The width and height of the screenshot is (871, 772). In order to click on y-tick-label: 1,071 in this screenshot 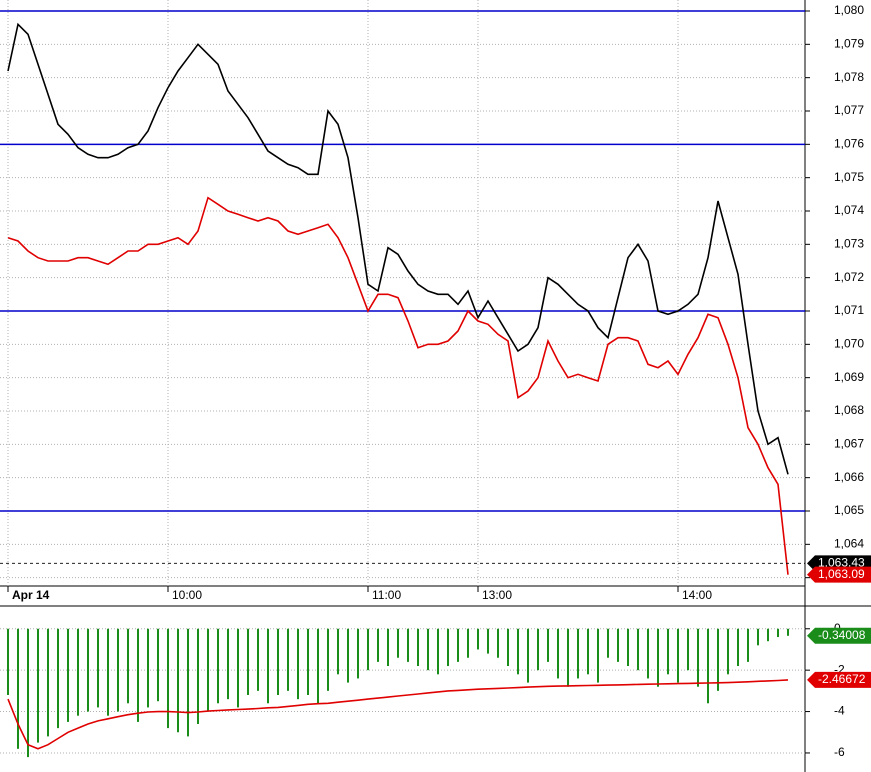, I will do `click(849, 310)`.